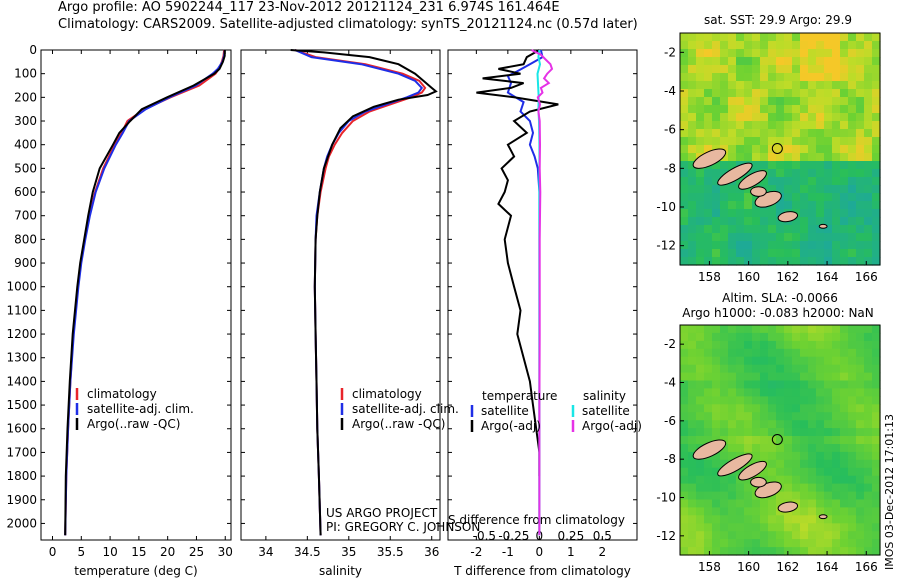 This screenshot has height=580, width=900. Describe the element at coordinates (25, 168) in the screenshot. I see `depth-tick-label: 500` at that location.